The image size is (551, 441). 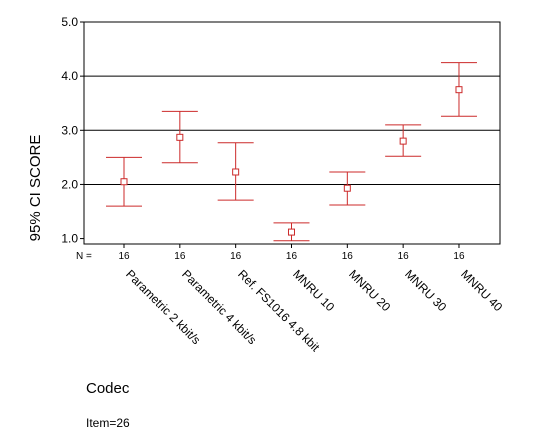 I want to click on y-tick-label: 1.0, so click(x=69, y=239).